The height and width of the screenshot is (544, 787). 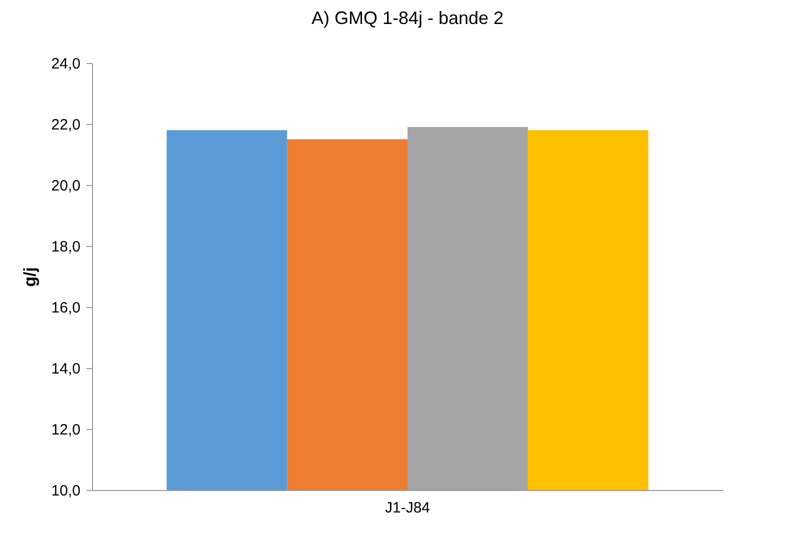 What do you see at coordinates (65, 64) in the screenshot?
I see `y-tick-label: 24,0` at bounding box center [65, 64].